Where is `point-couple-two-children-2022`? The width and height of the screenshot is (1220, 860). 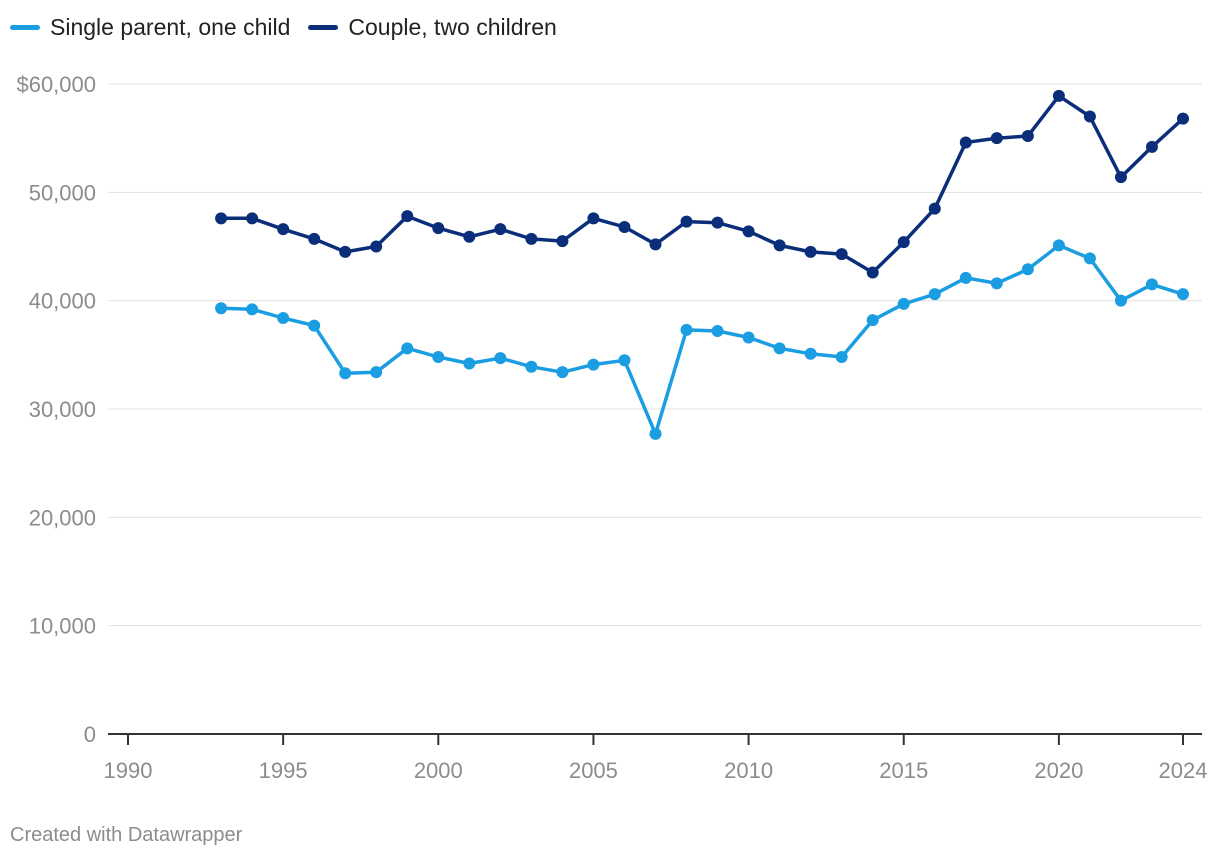 point-couple-two-children-2022 is located at coordinates (1120, 177).